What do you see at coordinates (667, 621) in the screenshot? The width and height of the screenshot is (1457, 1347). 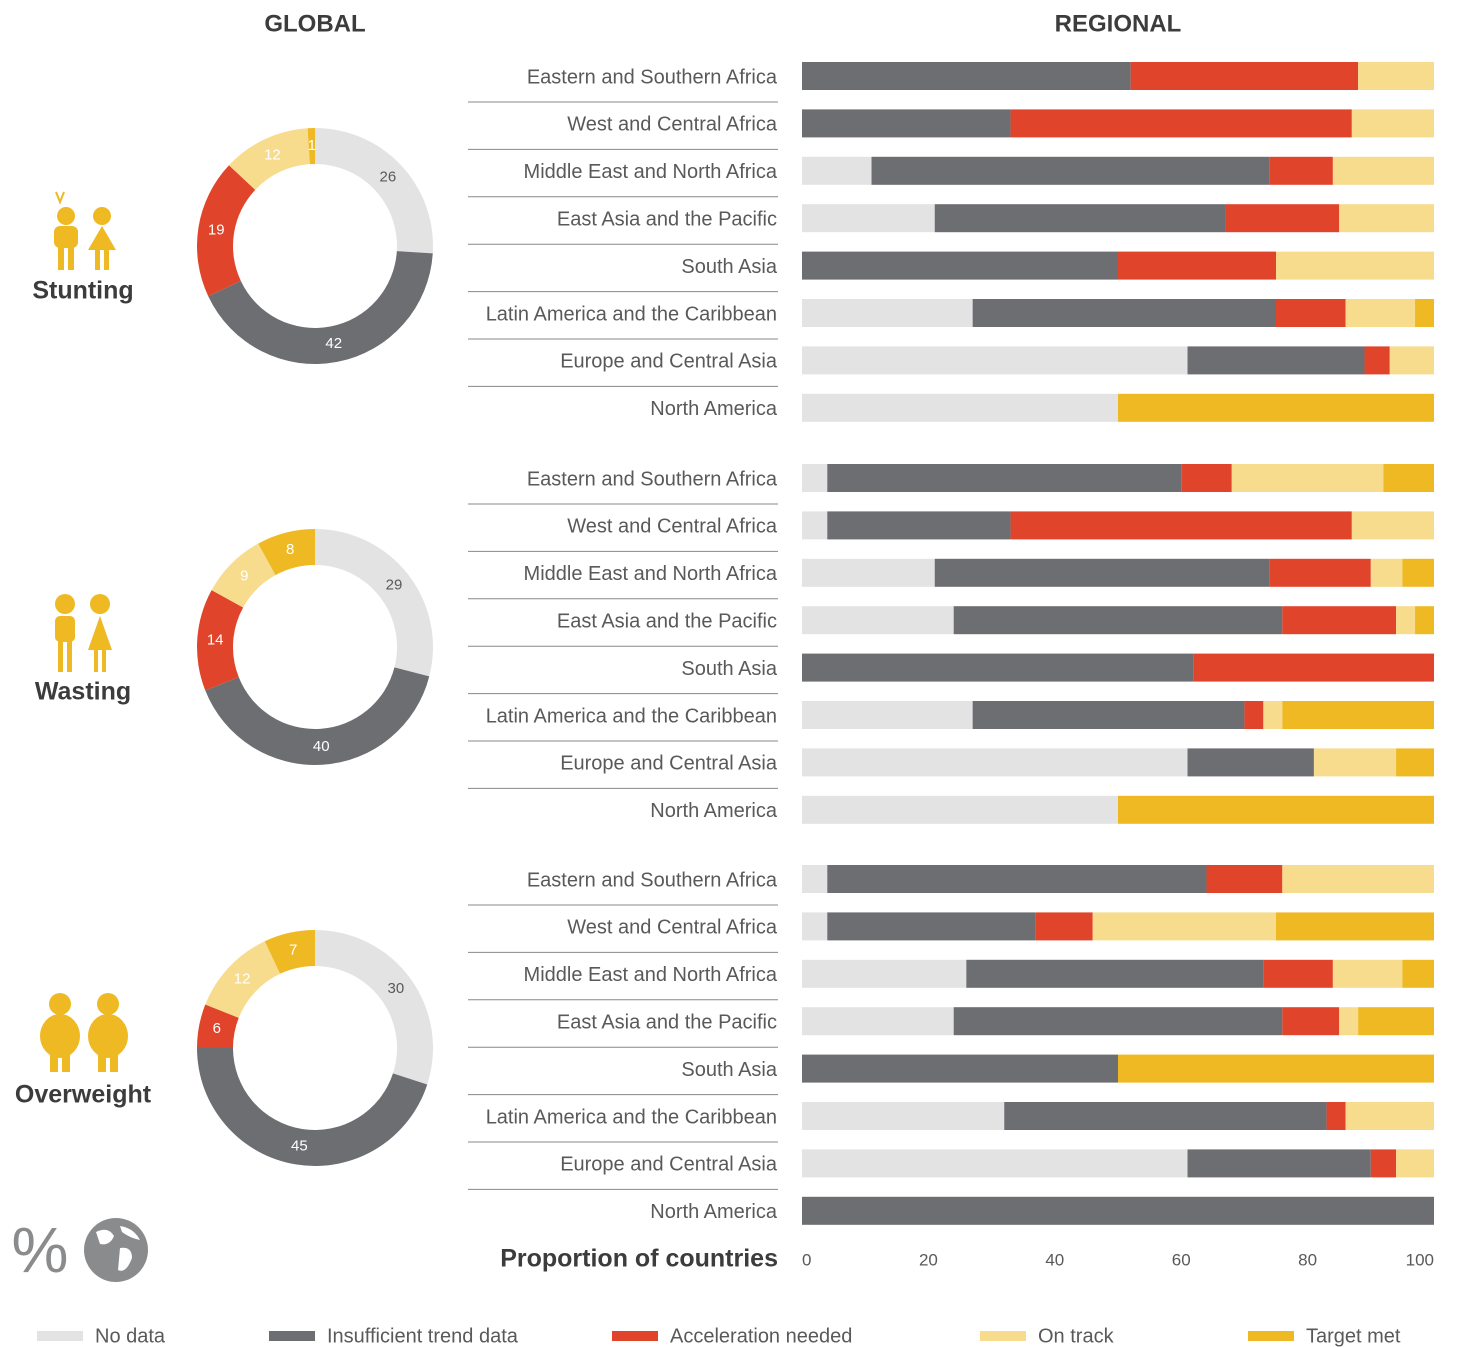 I see `category-label: East Asia and the Pacific` at bounding box center [667, 621].